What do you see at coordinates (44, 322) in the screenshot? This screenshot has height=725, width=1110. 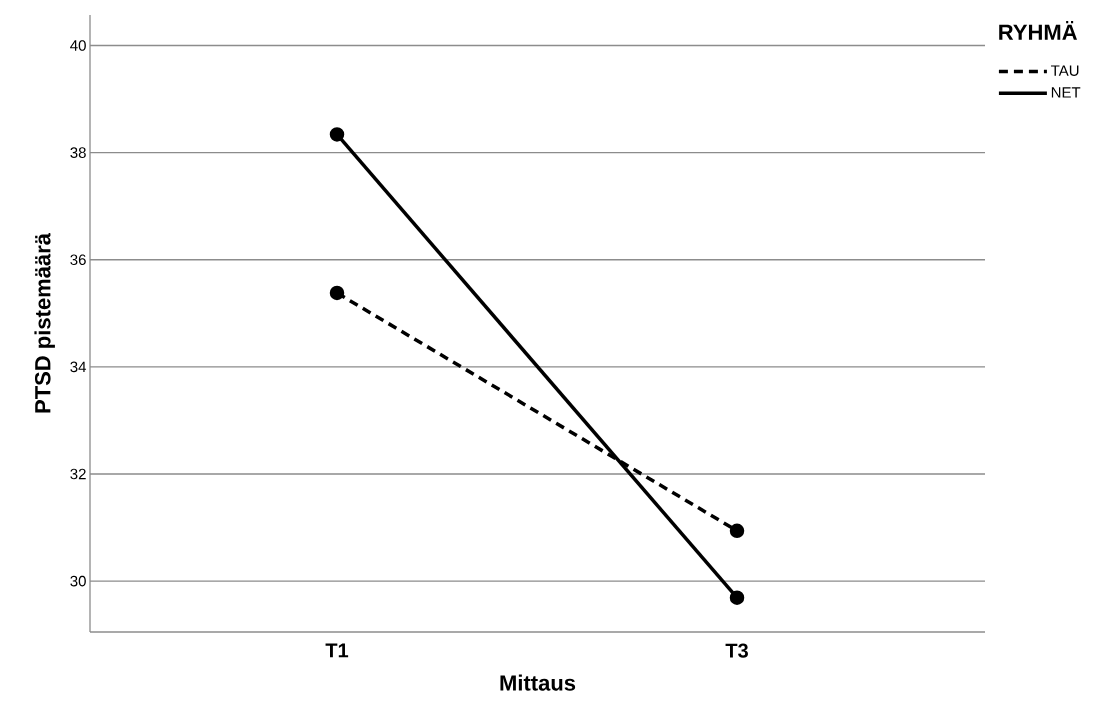 I see `y-axis-title: PTSD pistemäärä` at bounding box center [44, 322].